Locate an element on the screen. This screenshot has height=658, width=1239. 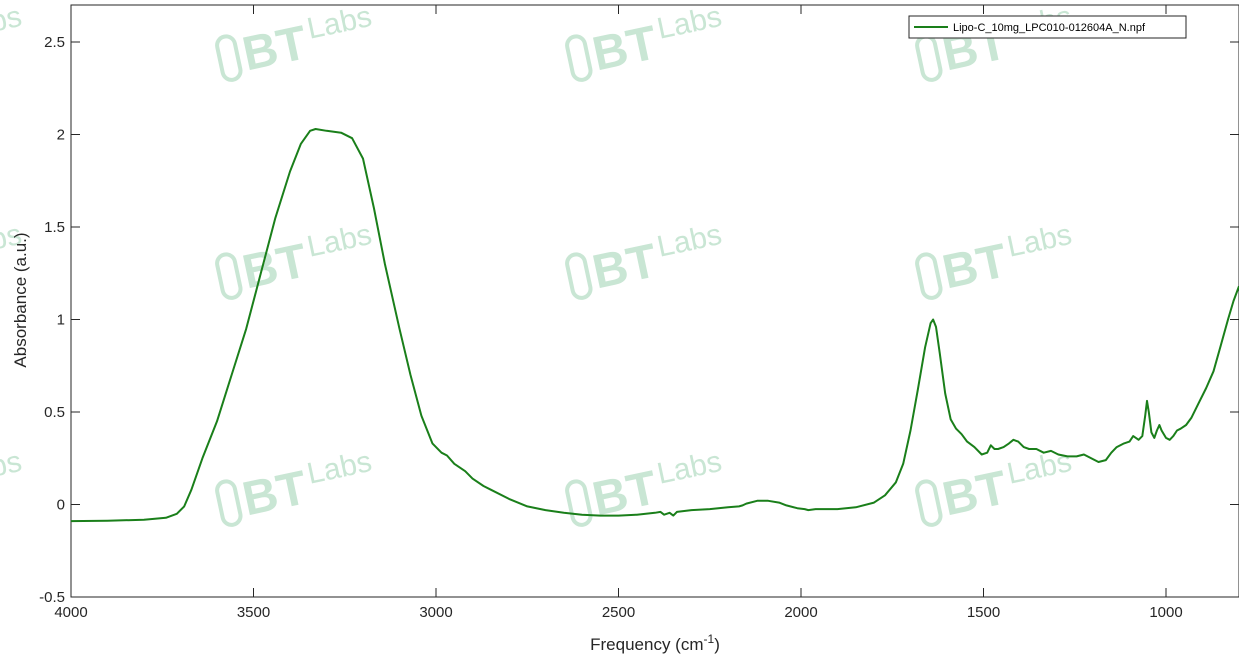
y-tick-label: 1 is located at coordinates (61, 320).